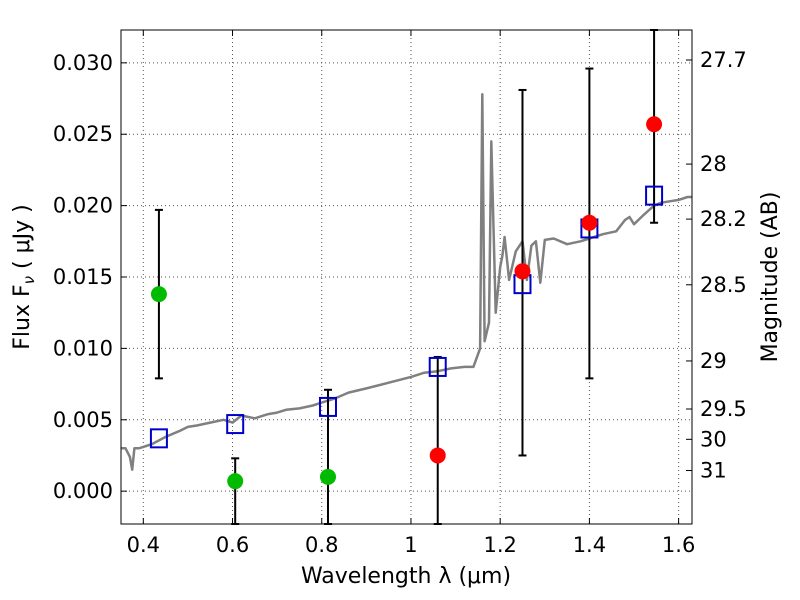 The width and height of the screenshot is (800, 600). Describe the element at coordinates (143, 545) in the screenshot. I see `x-tick-label: 0.4` at that location.